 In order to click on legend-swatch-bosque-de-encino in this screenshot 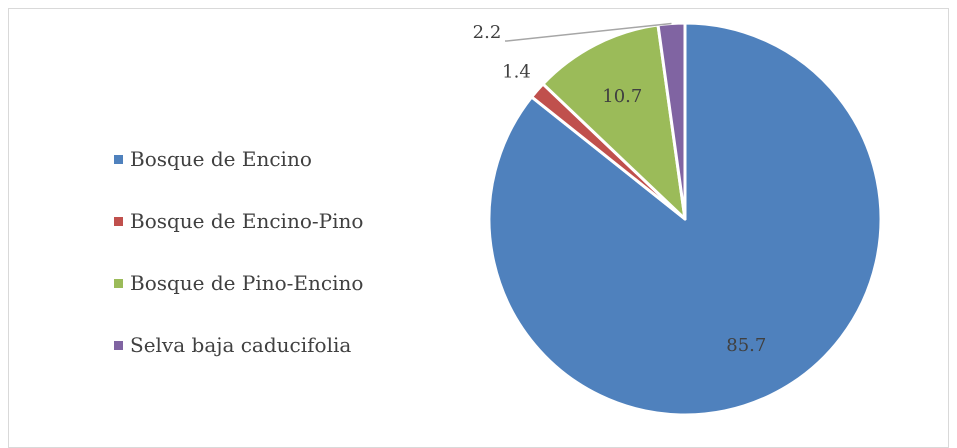, I will do `click(118, 159)`.